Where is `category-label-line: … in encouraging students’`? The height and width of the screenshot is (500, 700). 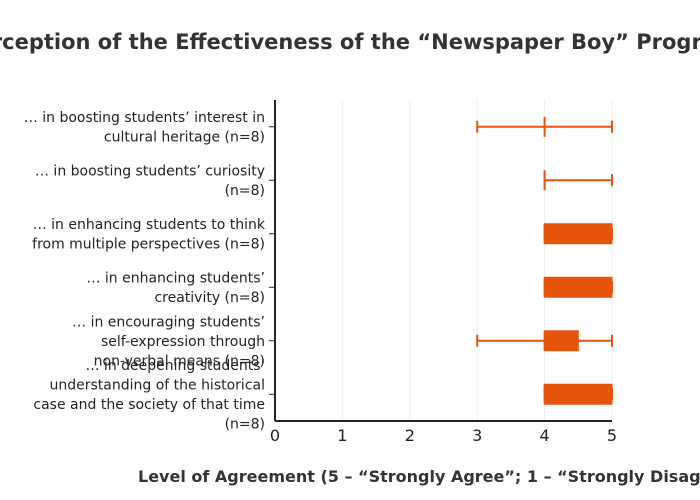
category-label-line: … in encouraging students’ is located at coordinates (168, 322).